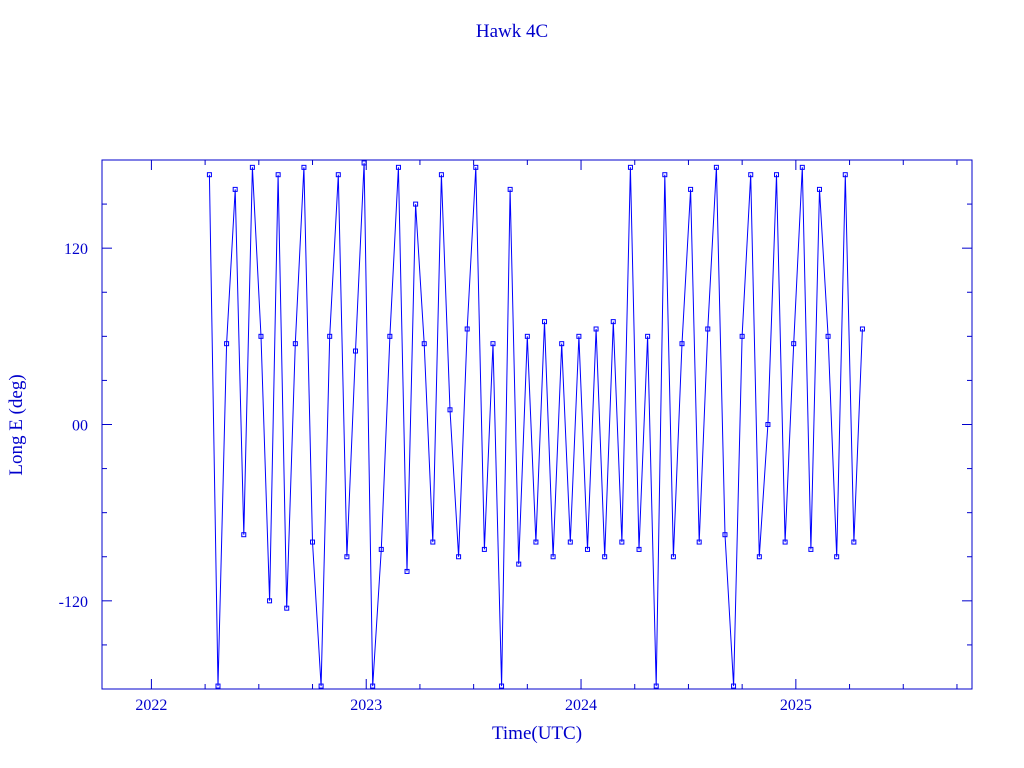  I want to click on y-tick-label: 00, so click(80, 426).